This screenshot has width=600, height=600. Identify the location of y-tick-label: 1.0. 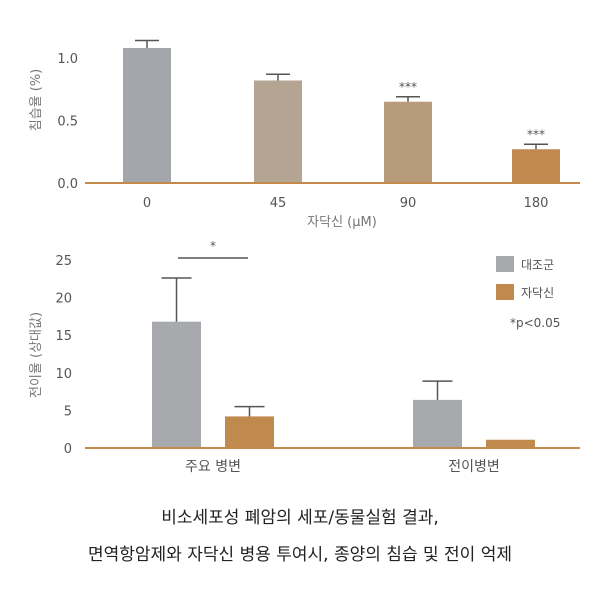
(67, 59).